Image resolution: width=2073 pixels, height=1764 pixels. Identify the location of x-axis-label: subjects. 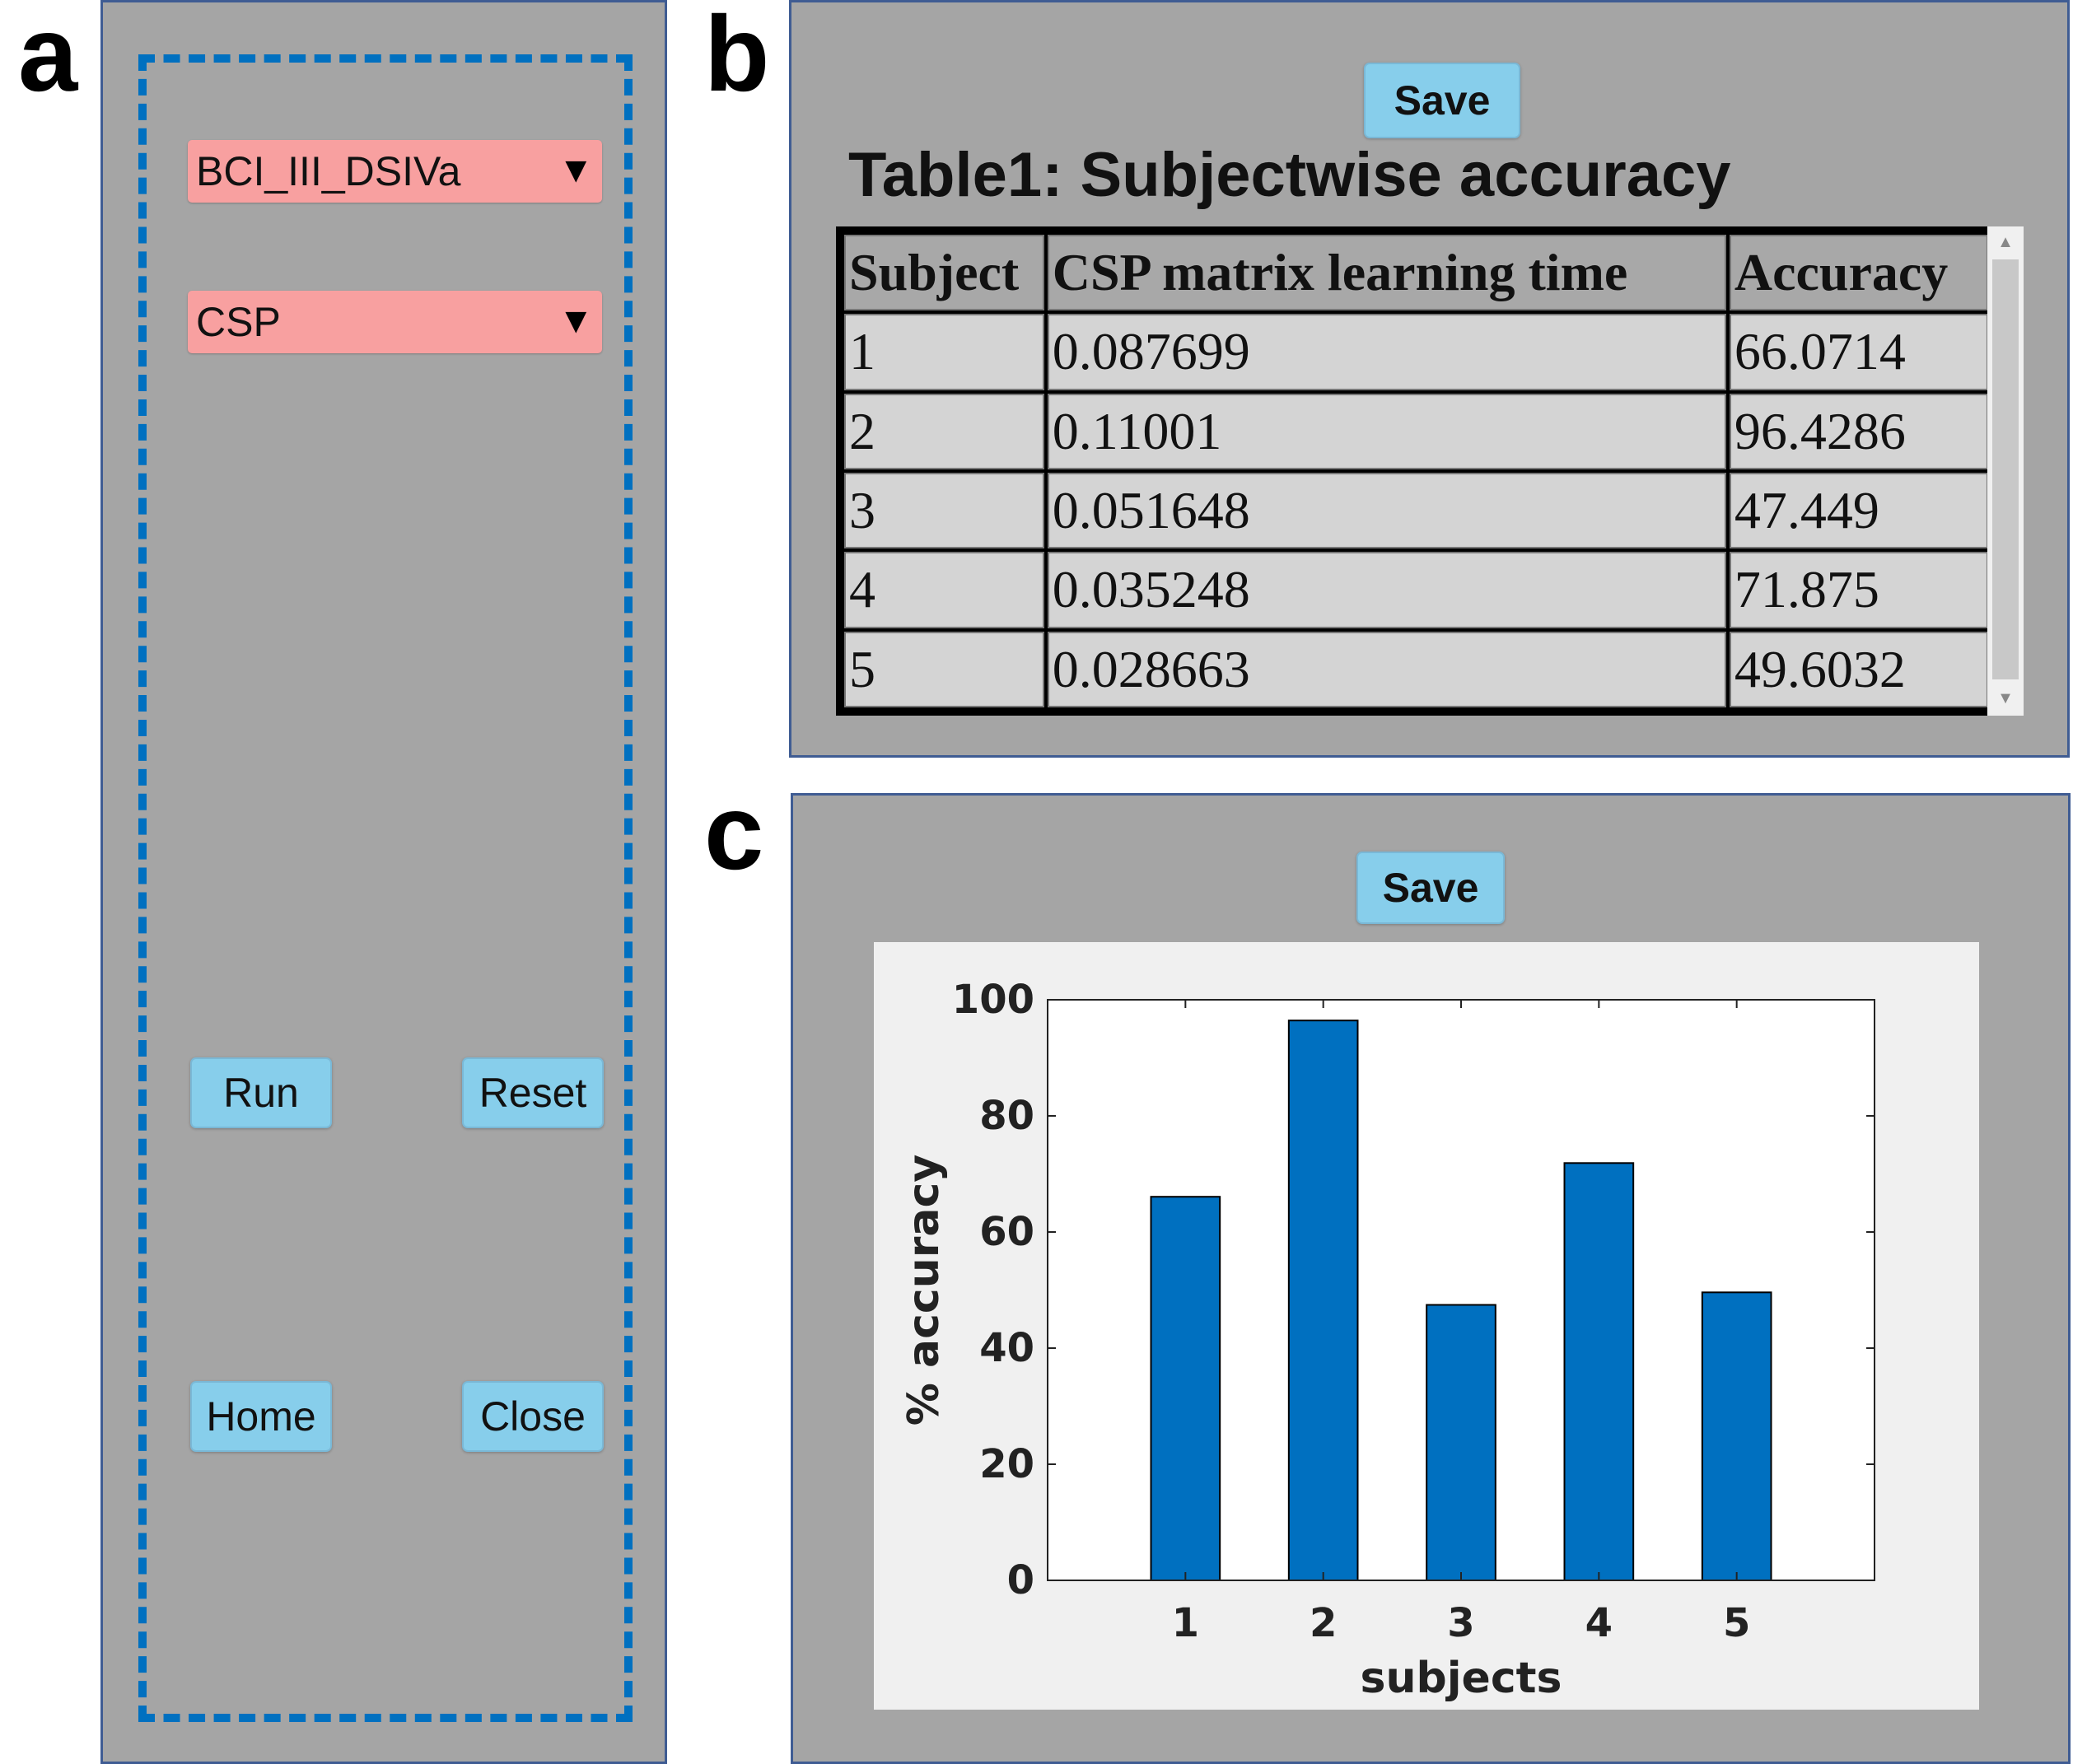
(1461, 1678).